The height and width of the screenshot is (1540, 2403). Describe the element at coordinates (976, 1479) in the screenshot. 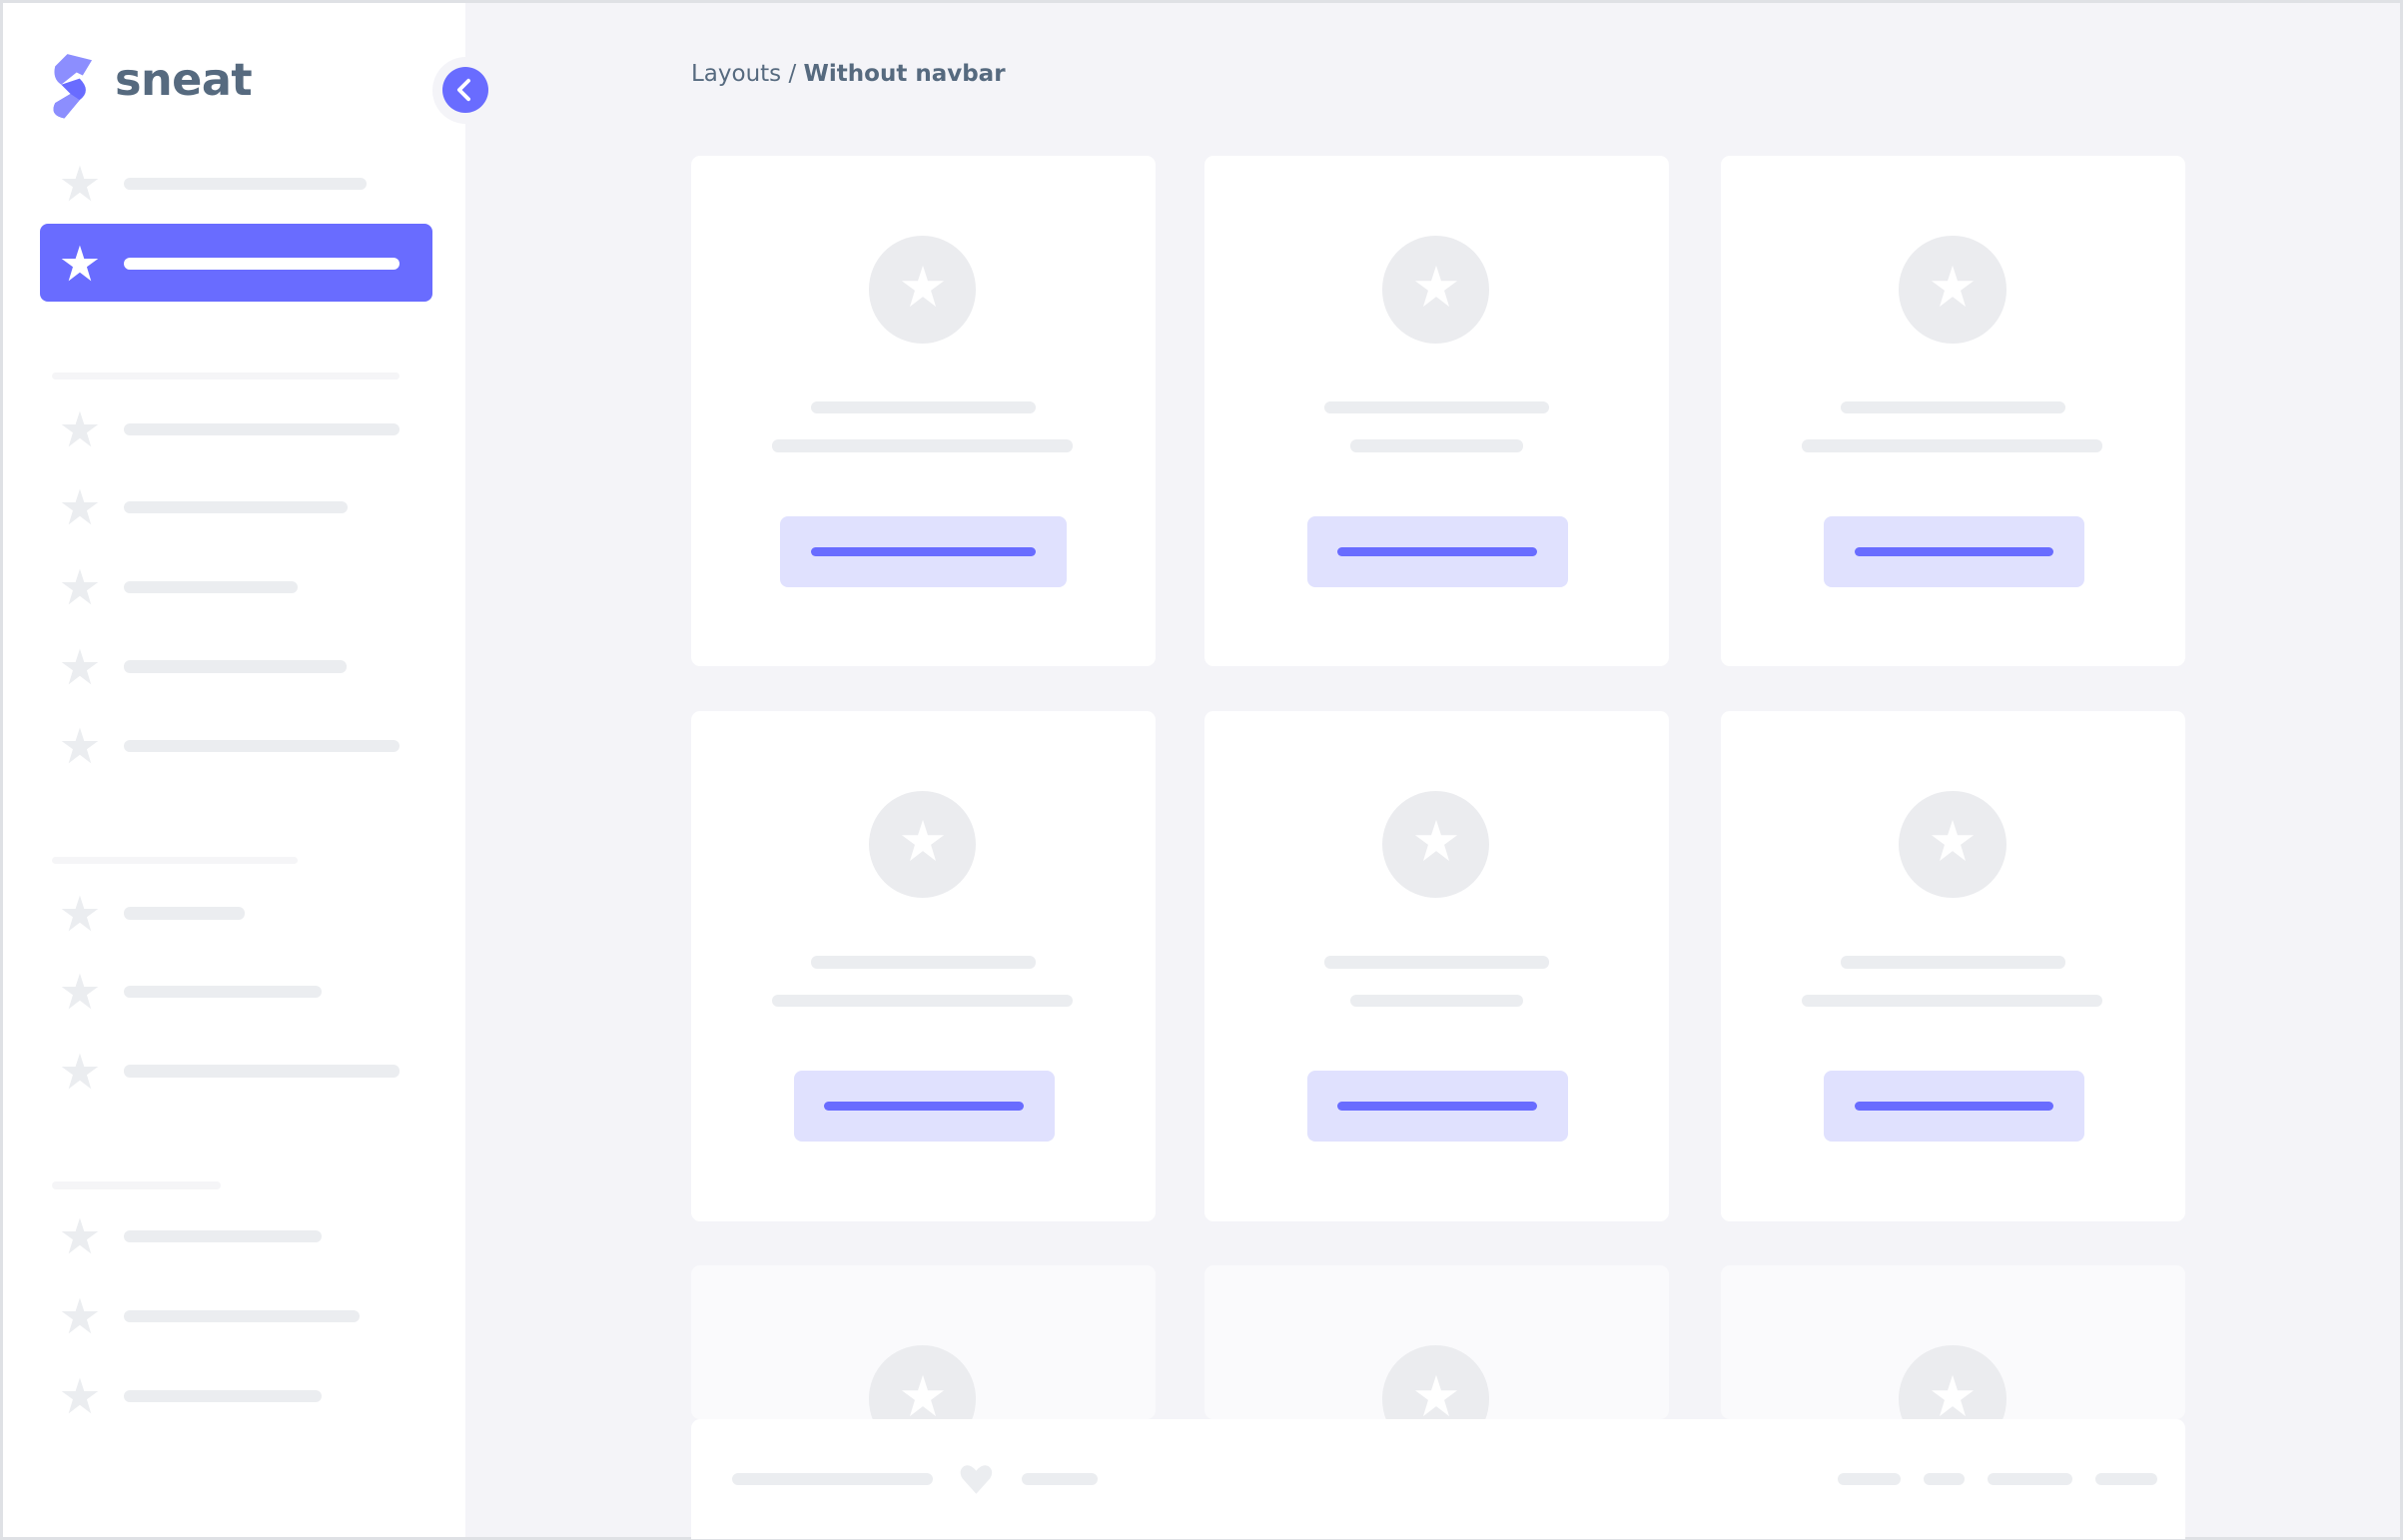

I see `heart-icon` at that location.